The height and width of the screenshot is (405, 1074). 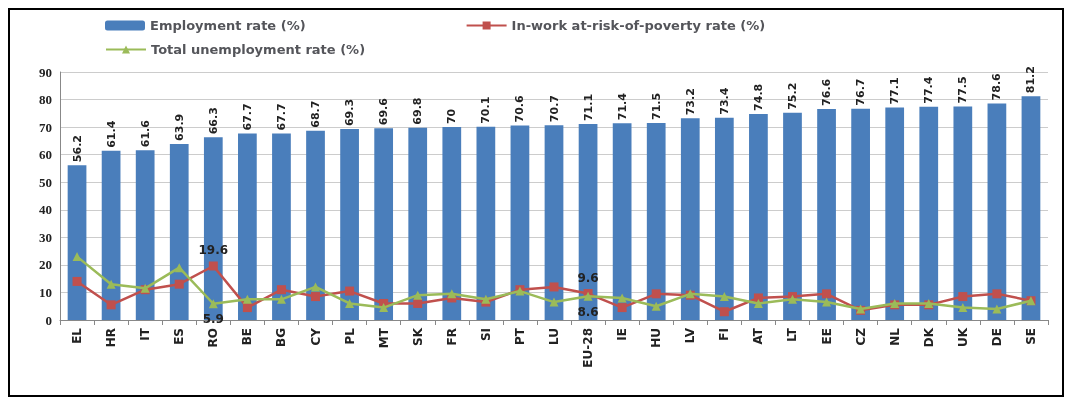 What do you see at coordinates (48, 320) in the screenshot?
I see `y-tick-label: 0` at bounding box center [48, 320].